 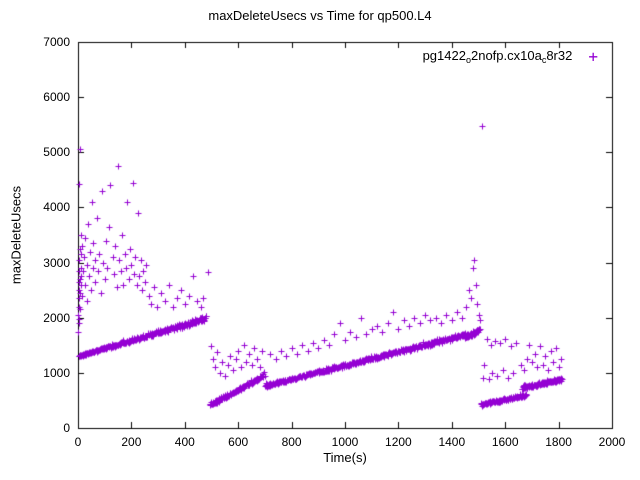 What do you see at coordinates (320, 15) in the screenshot?
I see `chart-title: maxDeleteUsecs vs Time for qp500.L4` at bounding box center [320, 15].